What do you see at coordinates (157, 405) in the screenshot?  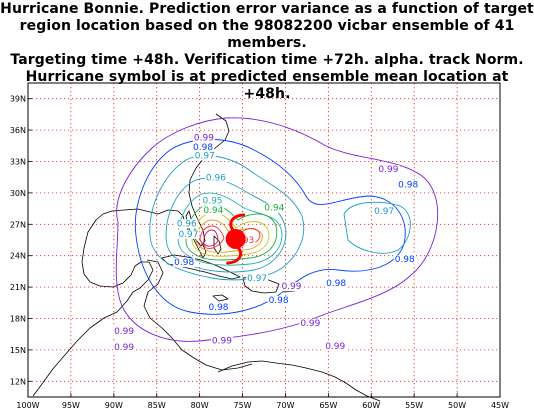 I see `x-tick-label: 85W` at bounding box center [157, 405].